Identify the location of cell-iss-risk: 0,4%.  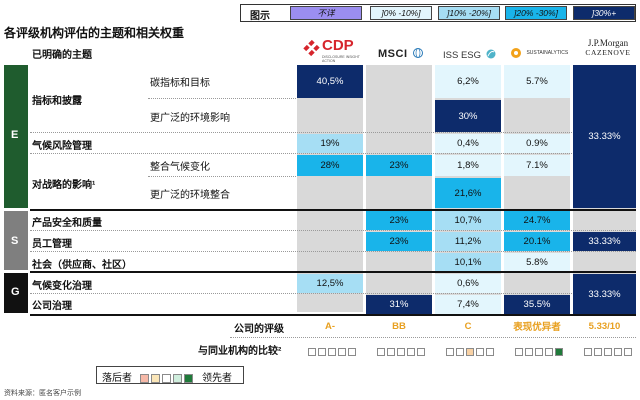
(468, 143).